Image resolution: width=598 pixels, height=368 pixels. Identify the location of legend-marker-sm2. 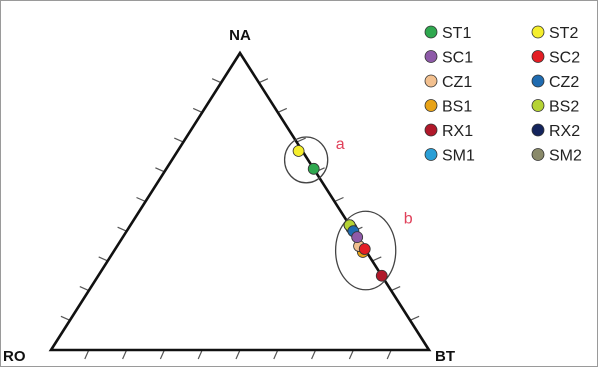
(538, 154).